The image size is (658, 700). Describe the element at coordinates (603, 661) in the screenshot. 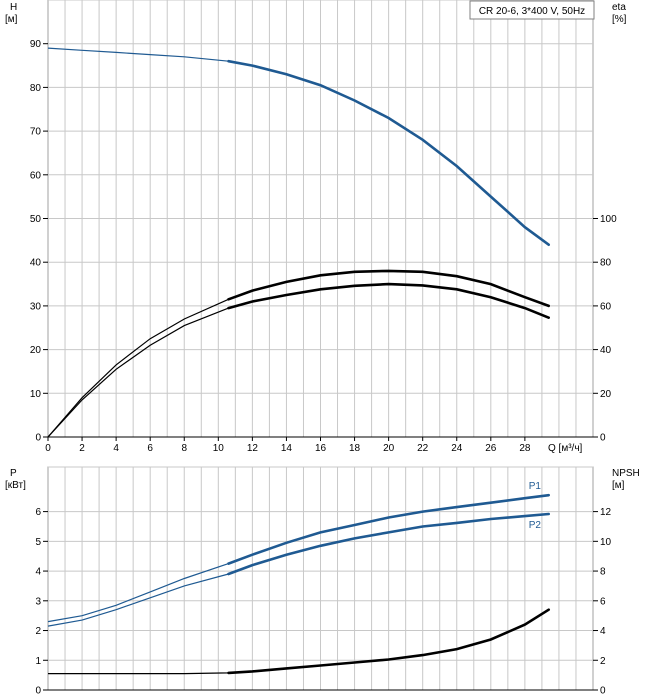

I see `right-tick-label: 2` at that location.